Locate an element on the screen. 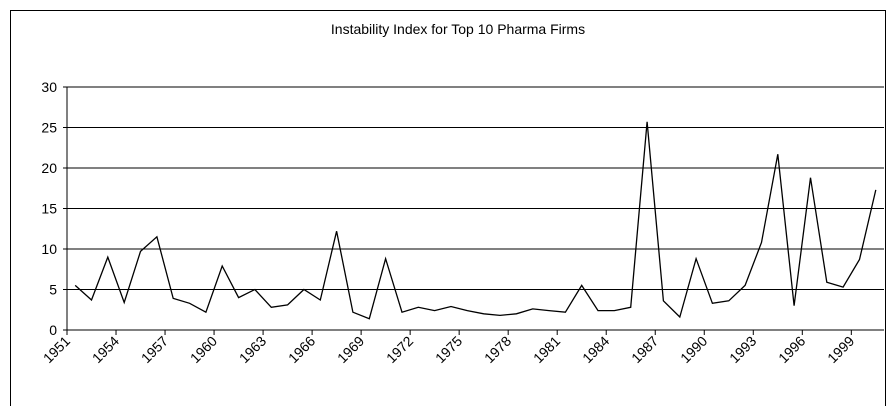 This screenshot has width=887, height=406. y-tick-label: 5 is located at coordinates (53, 290).